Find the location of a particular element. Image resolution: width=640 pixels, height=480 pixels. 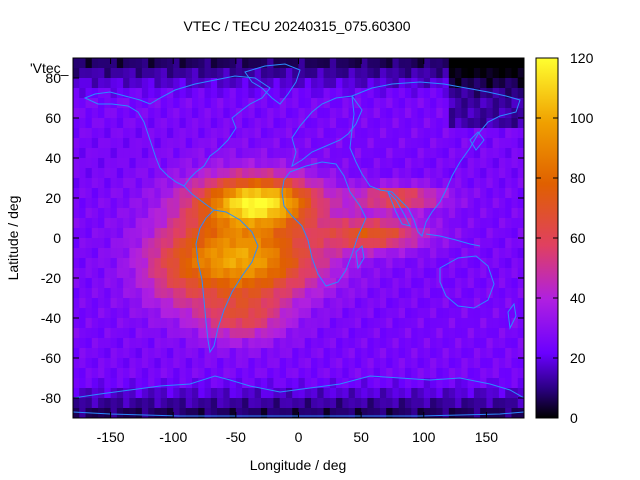

colorbar-tick-label: 20 is located at coordinates (578, 358).